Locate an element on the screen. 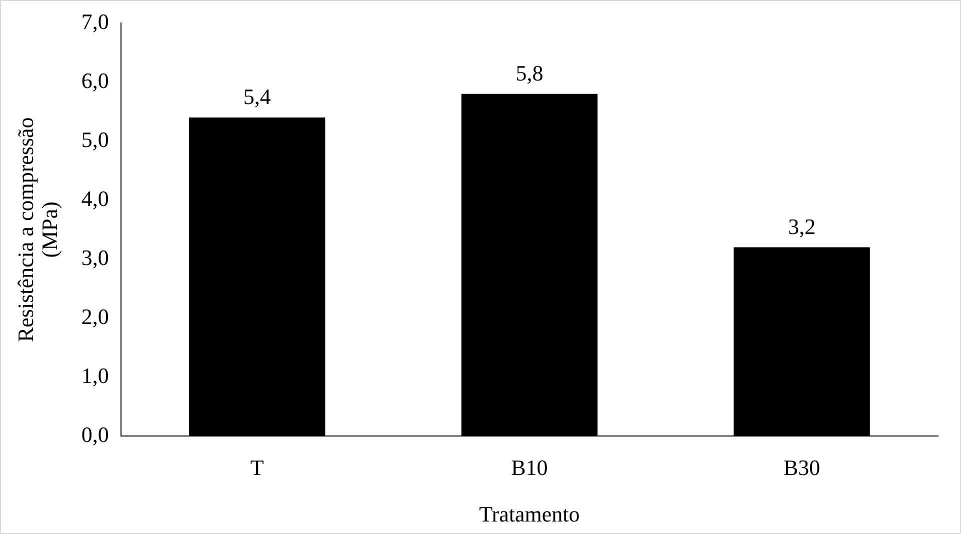 Image resolution: width=961 pixels, height=534 pixels. y-tick-label: 4,0 is located at coordinates (95, 198).